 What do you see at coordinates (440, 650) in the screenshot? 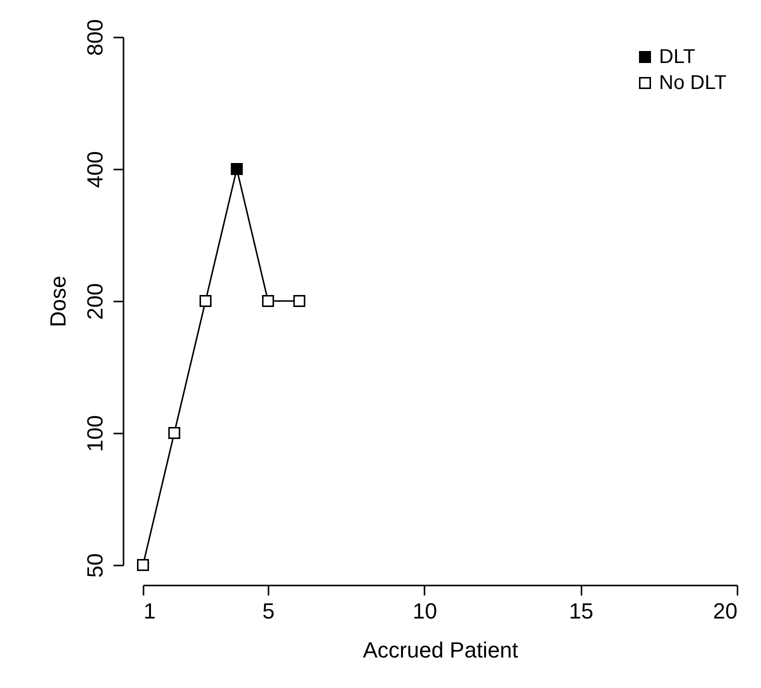
I see `x-axis-title: Accrued Patient` at bounding box center [440, 650].